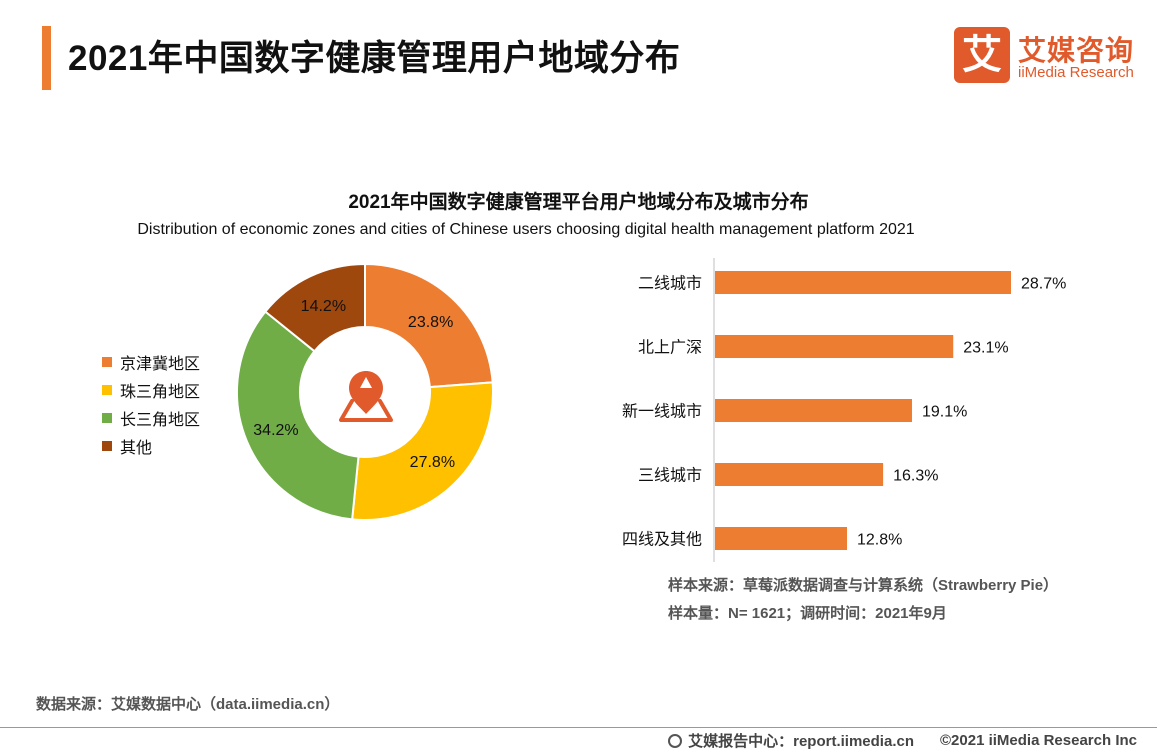 The image size is (1157, 752). Describe the element at coordinates (670, 284) in the screenshot. I see `bar-category-label: 二线城市` at that location.